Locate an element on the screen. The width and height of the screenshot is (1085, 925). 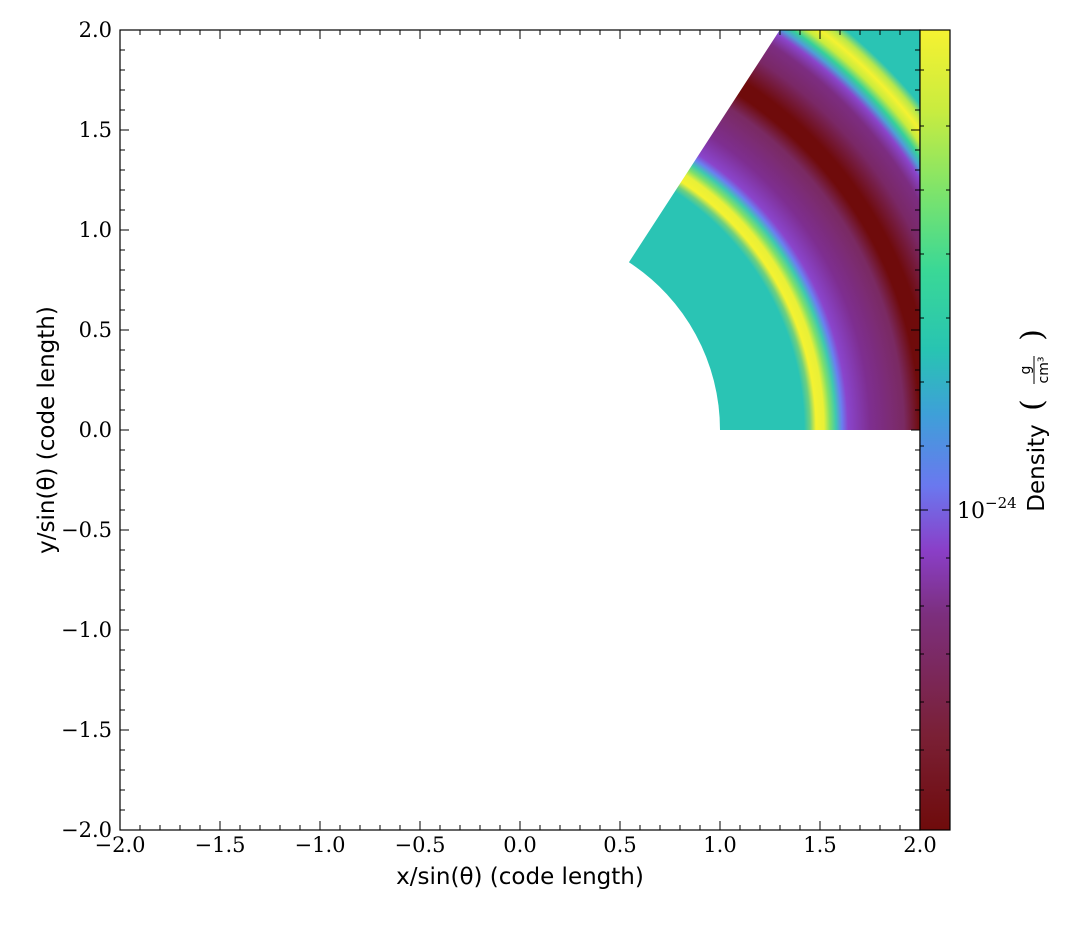
density-field is located at coordinates (774, 230).